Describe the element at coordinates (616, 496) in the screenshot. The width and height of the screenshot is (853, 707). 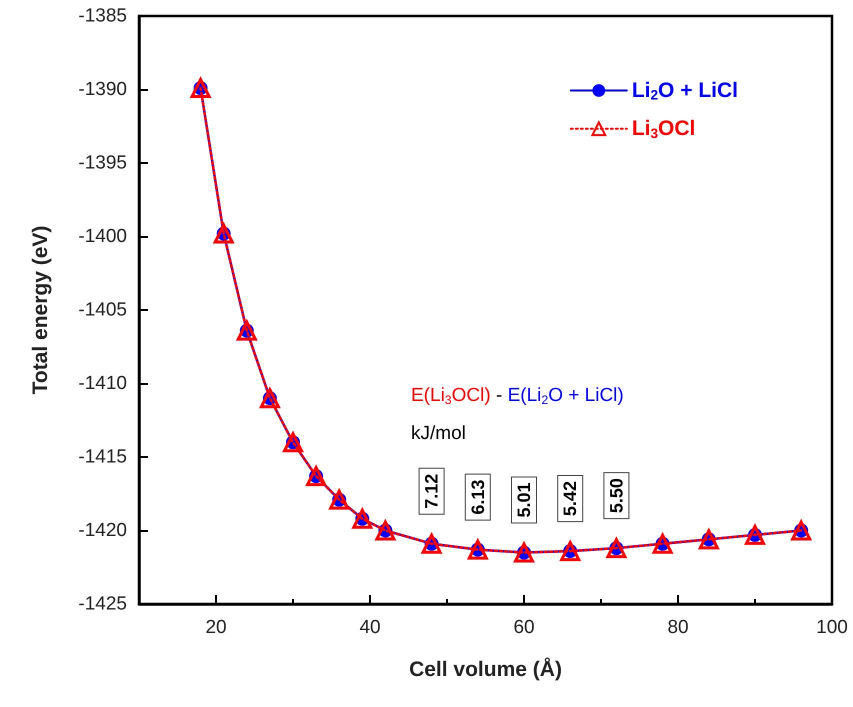
I see `annotation: 5.50` at that location.